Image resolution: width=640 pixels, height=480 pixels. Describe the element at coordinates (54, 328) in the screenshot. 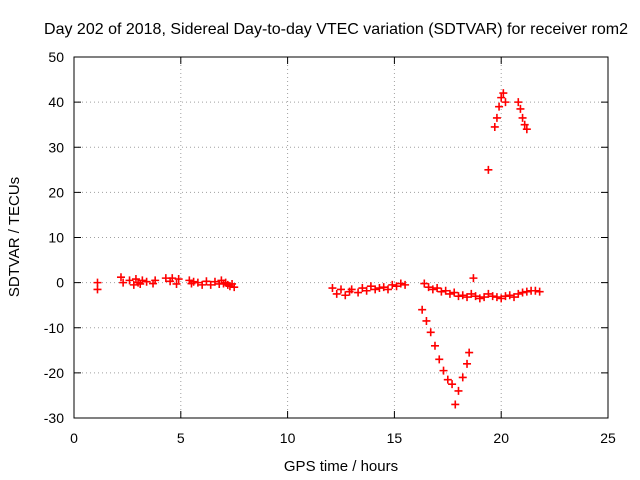

I see `y-tick-label: -10` at that location.